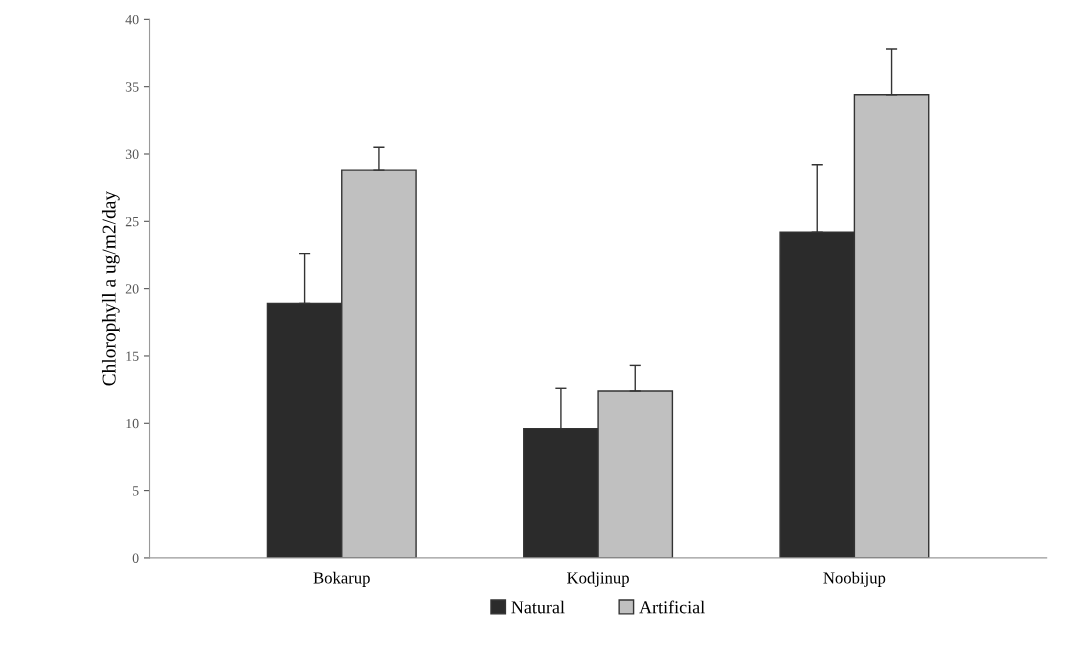 The height and width of the screenshot is (645, 1068). What do you see at coordinates (135, 491) in the screenshot?
I see `y-tick-label: 5` at bounding box center [135, 491].